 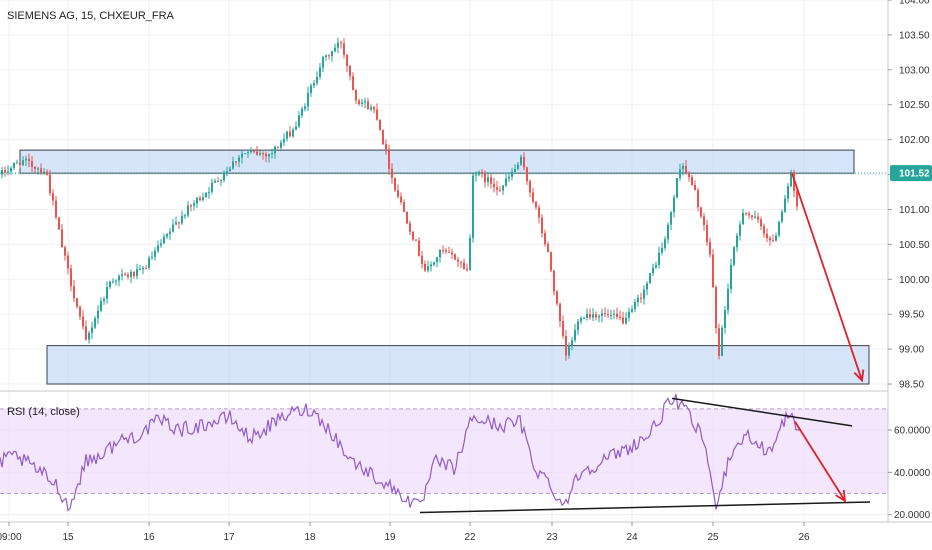 What do you see at coordinates (229, 537) in the screenshot?
I see `time-tick-label: 17` at bounding box center [229, 537].